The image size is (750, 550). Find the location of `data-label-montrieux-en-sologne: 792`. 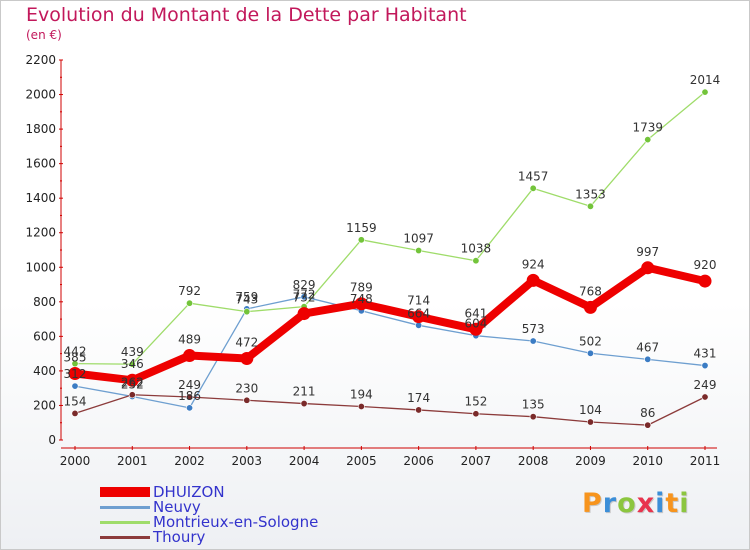

data-label-montrieux-en-sologne: 792 is located at coordinates (189, 291).